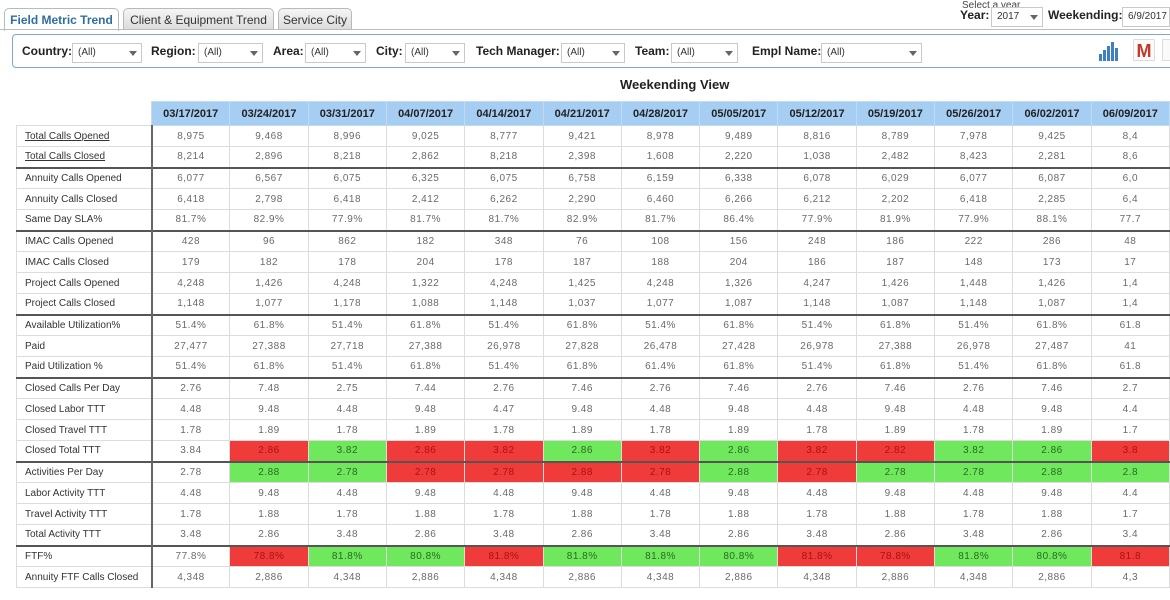  I want to click on table-cell: 9,468, so click(269, 136).